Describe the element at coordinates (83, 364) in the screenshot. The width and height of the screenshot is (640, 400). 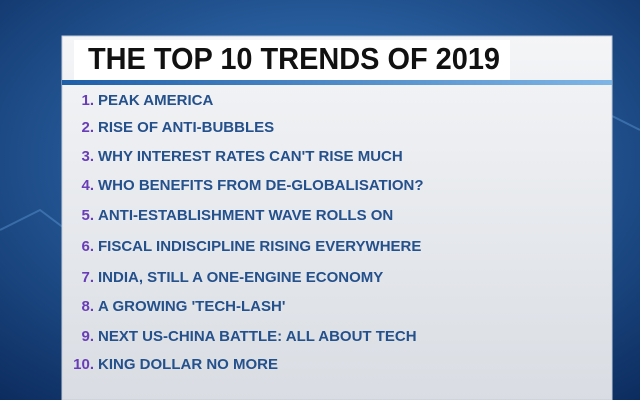
I see `item-number: 10.` at that location.